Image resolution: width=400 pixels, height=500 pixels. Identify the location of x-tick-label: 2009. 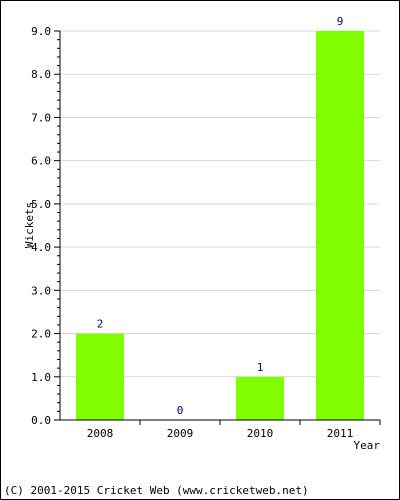
(180, 433).